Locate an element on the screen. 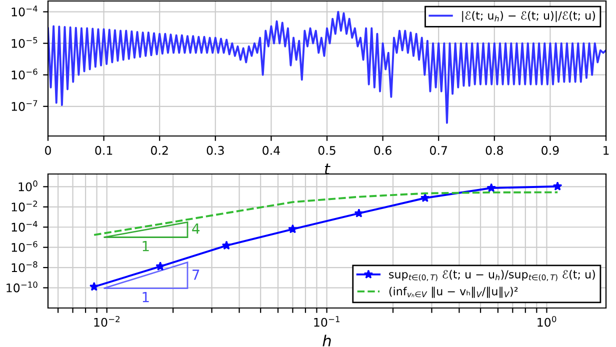  y-tick-label: 10$^{−8}$ is located at coordinates (25, 266).